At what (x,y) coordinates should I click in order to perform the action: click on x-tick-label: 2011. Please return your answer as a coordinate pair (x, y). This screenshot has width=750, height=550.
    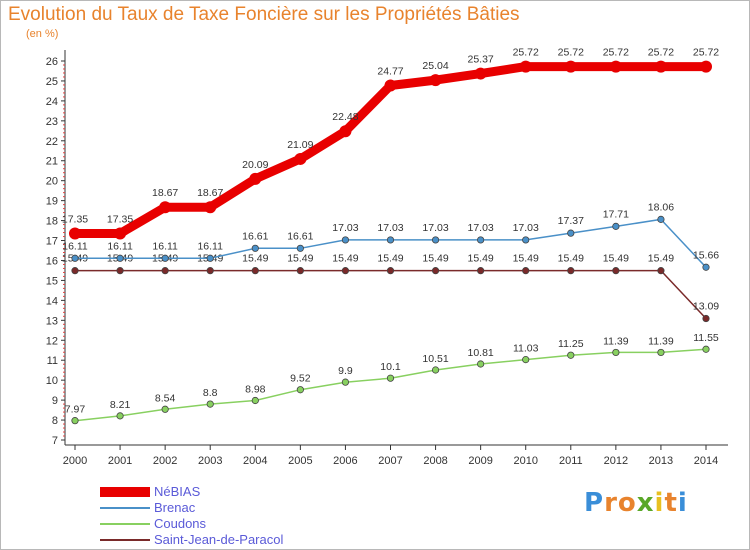
    Looking at the image, I should click on (571, 461).